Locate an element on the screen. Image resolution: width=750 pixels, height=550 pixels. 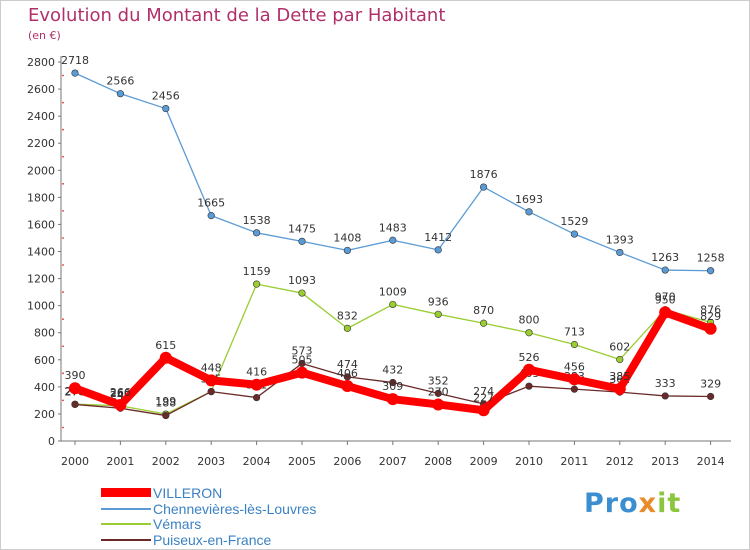
data-label: 329 is located at coordinates (710, 383).